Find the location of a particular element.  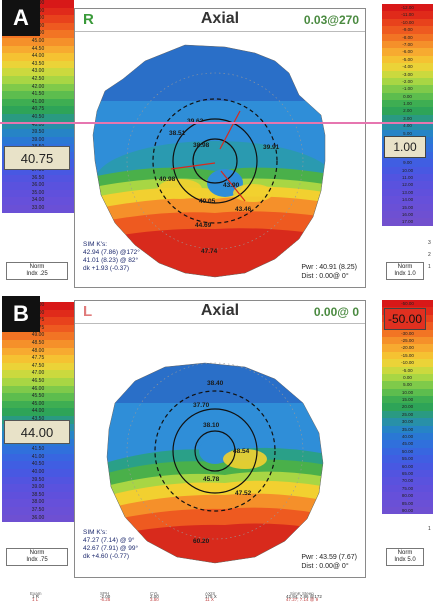

scale-cell: -5.00 is located at coordinates (407, 59).